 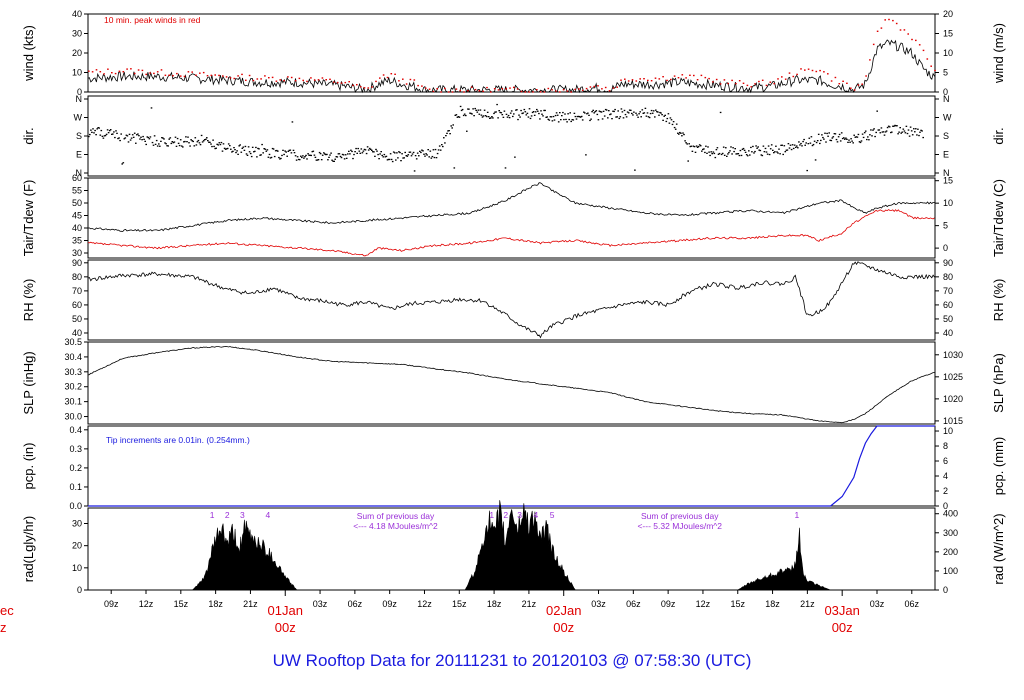 What do you see at coordinates (227, 515) in the screenshot?
I see `hour-marker-label: 2` at bounding box center [227, 515].